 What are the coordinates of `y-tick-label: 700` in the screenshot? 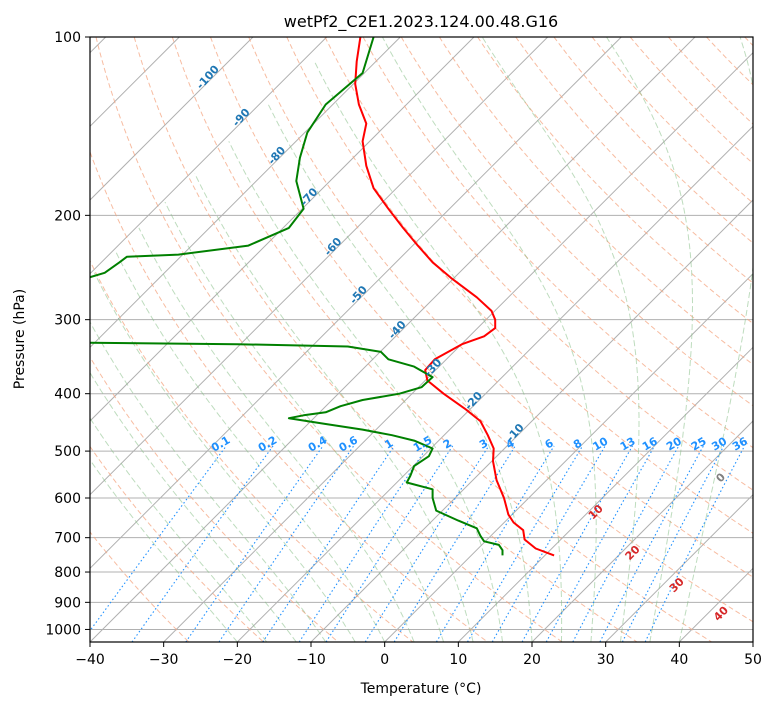 It's located at (67, 539).